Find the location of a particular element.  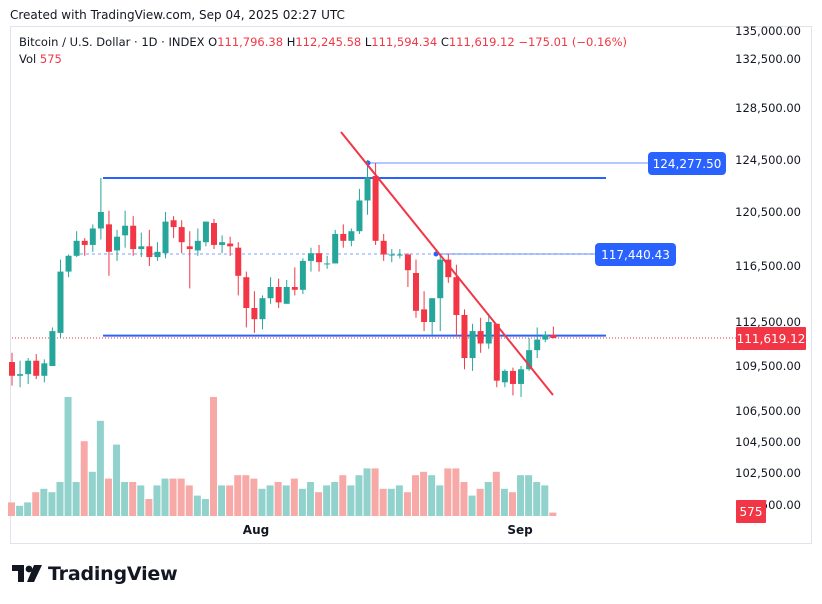

y-tick-label: 112,500.00 is located at coordinates (768, 322).